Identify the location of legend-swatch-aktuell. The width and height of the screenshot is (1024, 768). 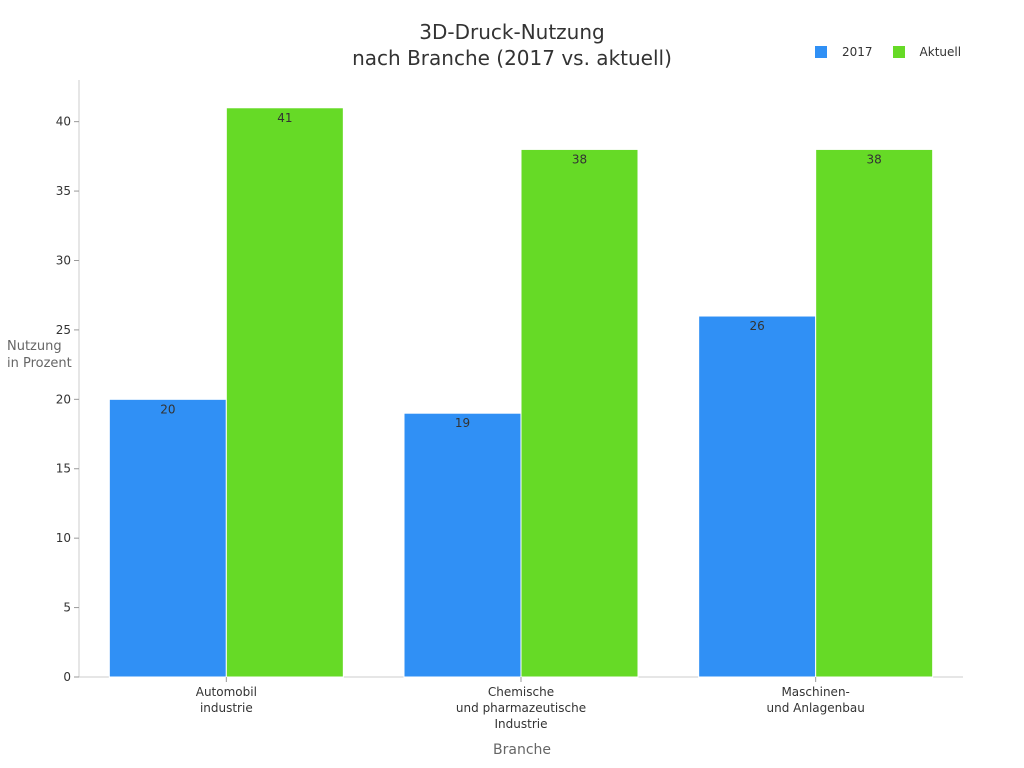
(898, 52).